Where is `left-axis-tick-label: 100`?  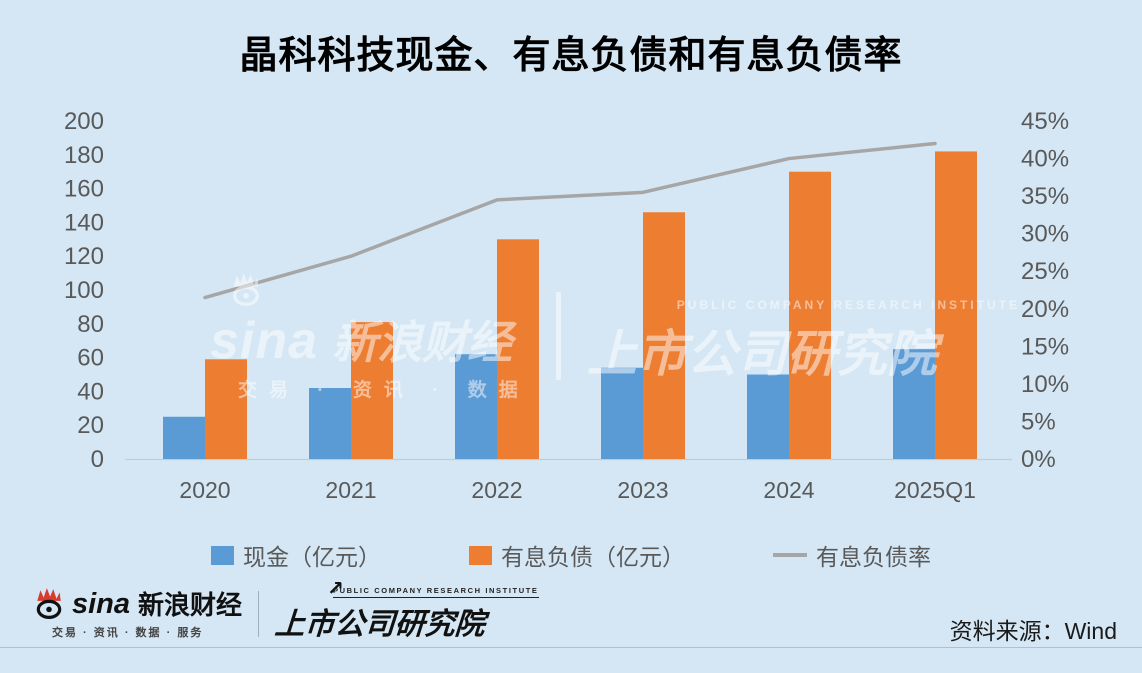
left-axis-tick-label: 100 is located at coordinates (84, 290).